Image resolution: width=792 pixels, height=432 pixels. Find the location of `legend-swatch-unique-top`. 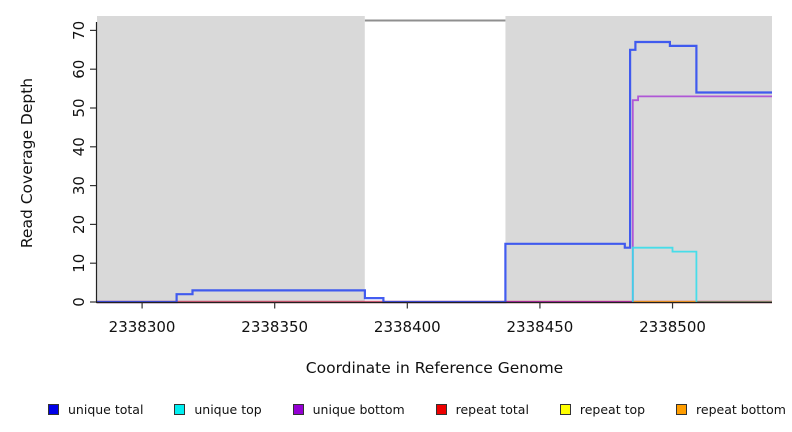

legend-swatch-unique-top is located at coordinates (180, 409).